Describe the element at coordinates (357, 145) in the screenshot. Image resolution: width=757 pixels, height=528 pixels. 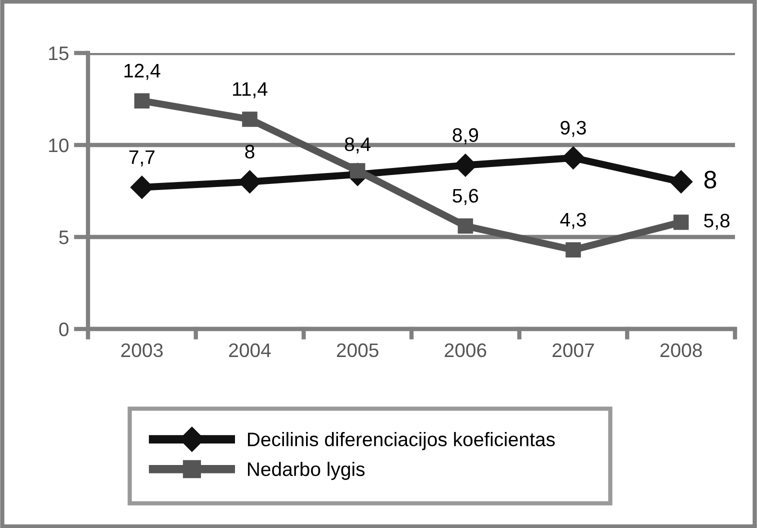
I see `data-label: 8,4` at that location.